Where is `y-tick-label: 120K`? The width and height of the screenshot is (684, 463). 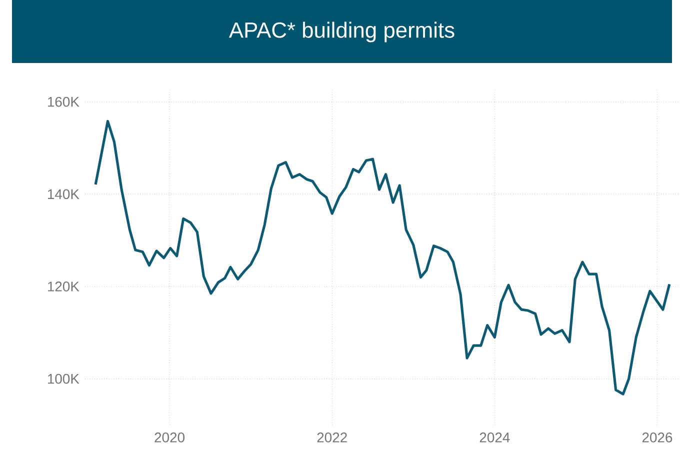 y-tick-label: 120K is located at coordinates (64, 287).